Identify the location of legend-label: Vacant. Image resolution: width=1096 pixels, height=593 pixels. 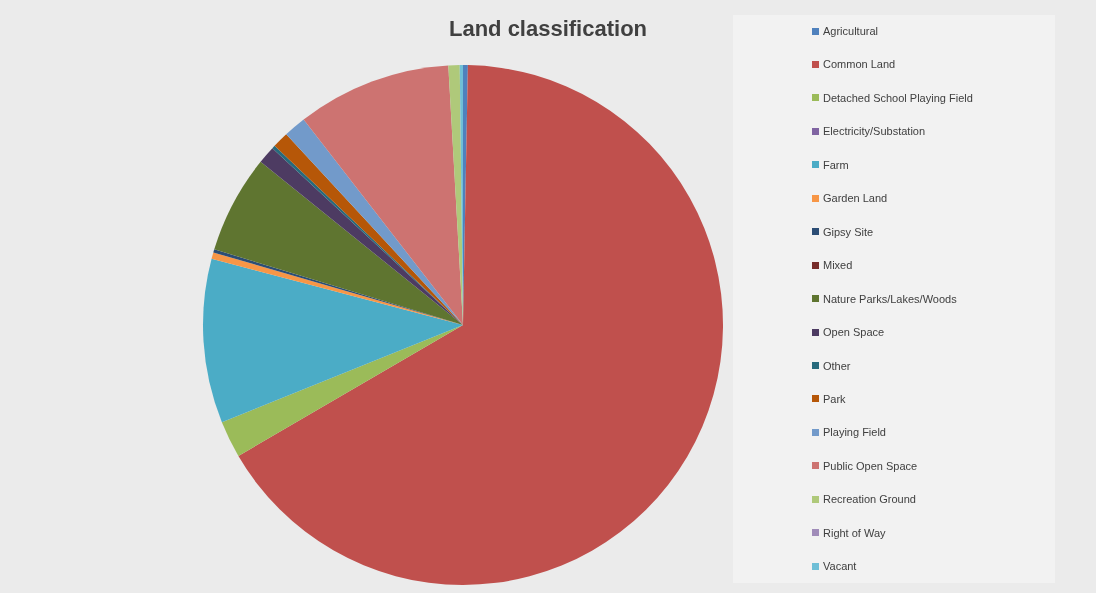
(840, 566).